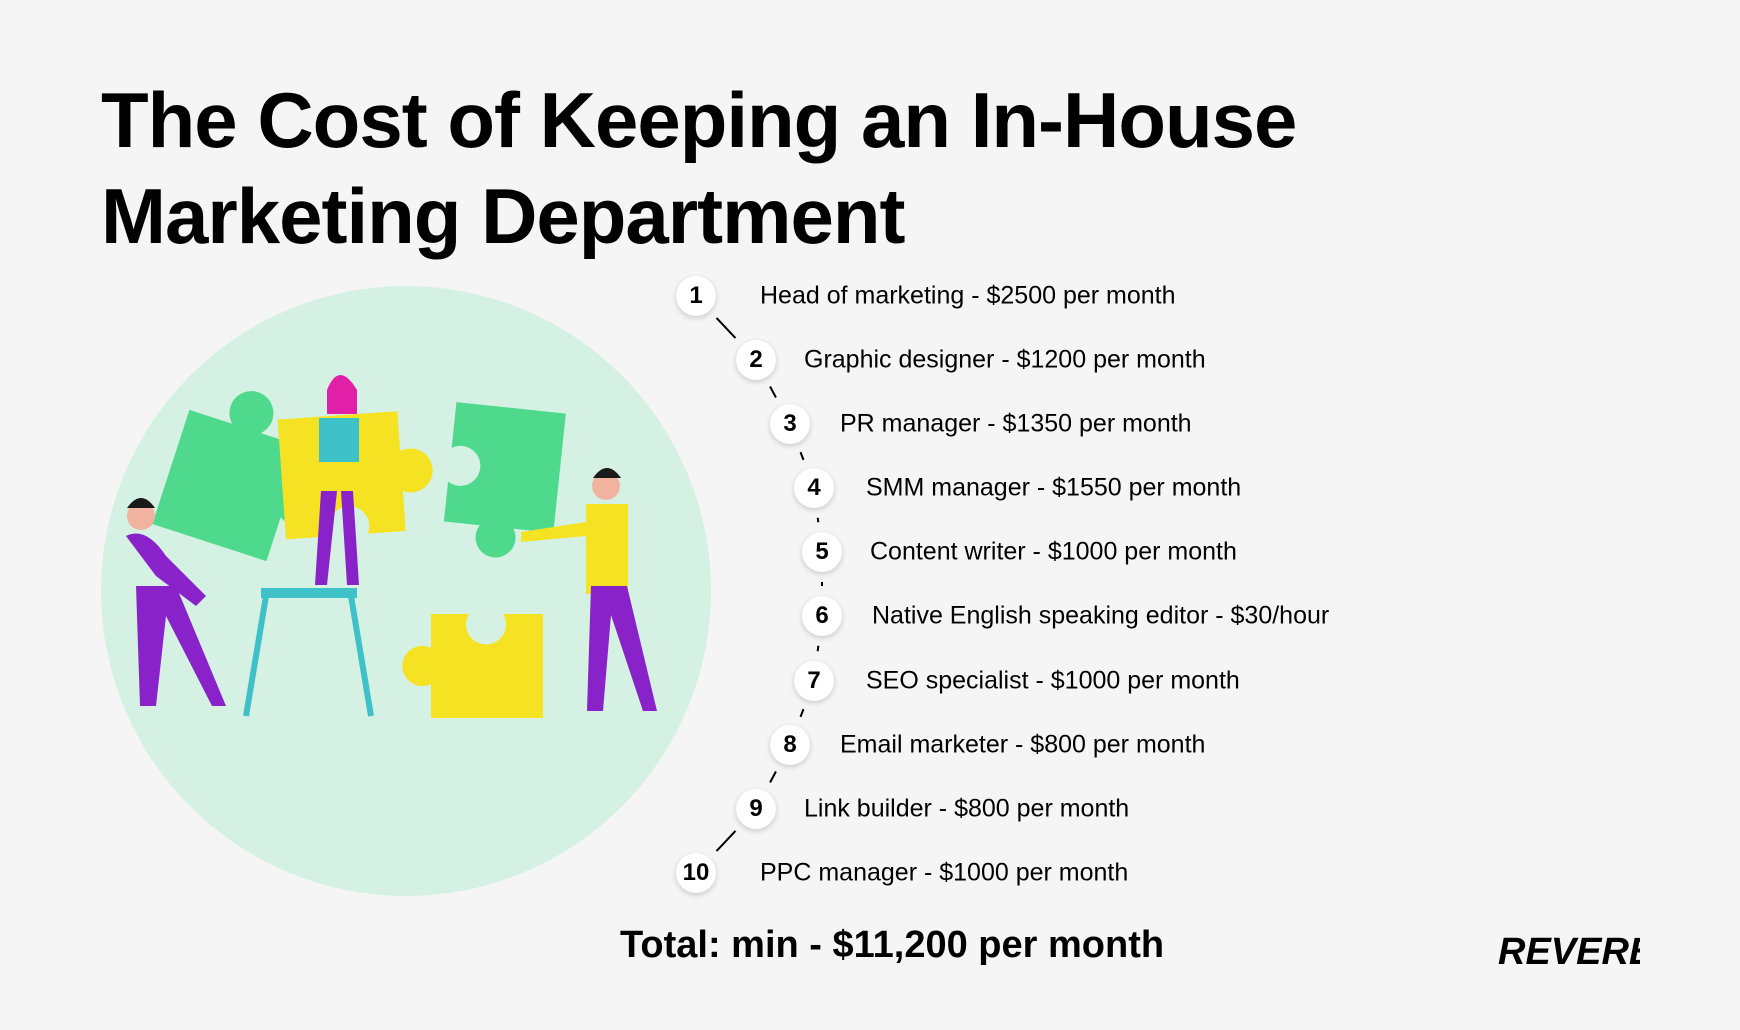 The width and height of the screenshot is (1740, 1030). What do you see at coordinates (790, 424) in the screenshot?
I see `step-number-3: 3` at bounding box center [790, 424].